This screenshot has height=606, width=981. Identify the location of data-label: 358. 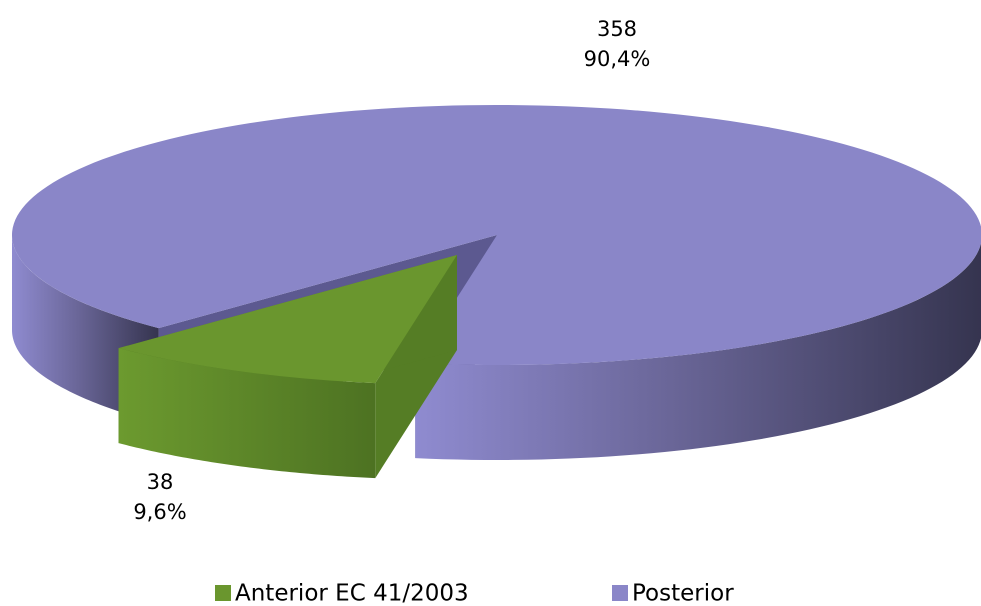
(617, 29).